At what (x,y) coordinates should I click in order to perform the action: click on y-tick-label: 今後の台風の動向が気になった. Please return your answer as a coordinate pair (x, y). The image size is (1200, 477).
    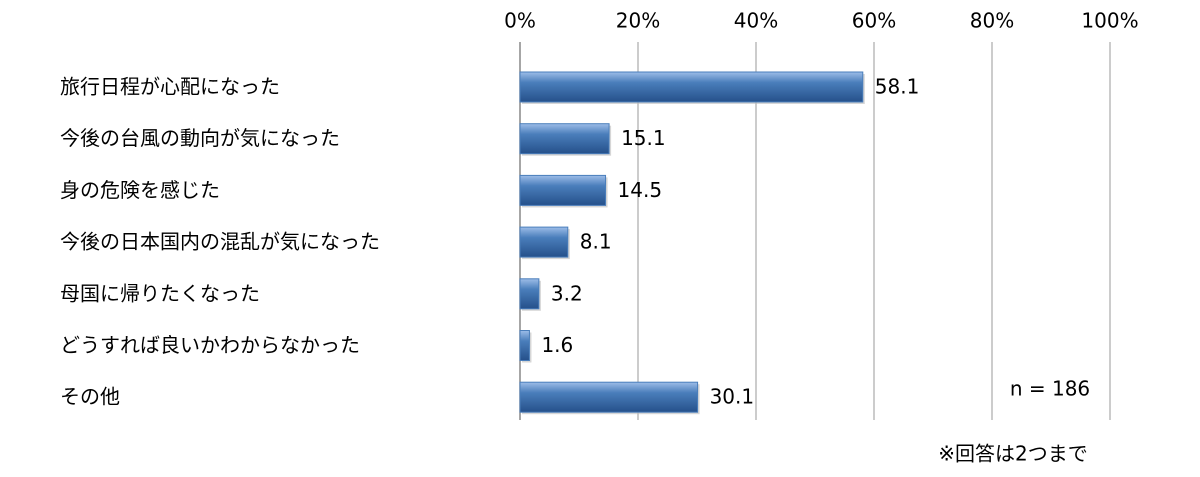
    Looking at the image, I should click on (200, 138).